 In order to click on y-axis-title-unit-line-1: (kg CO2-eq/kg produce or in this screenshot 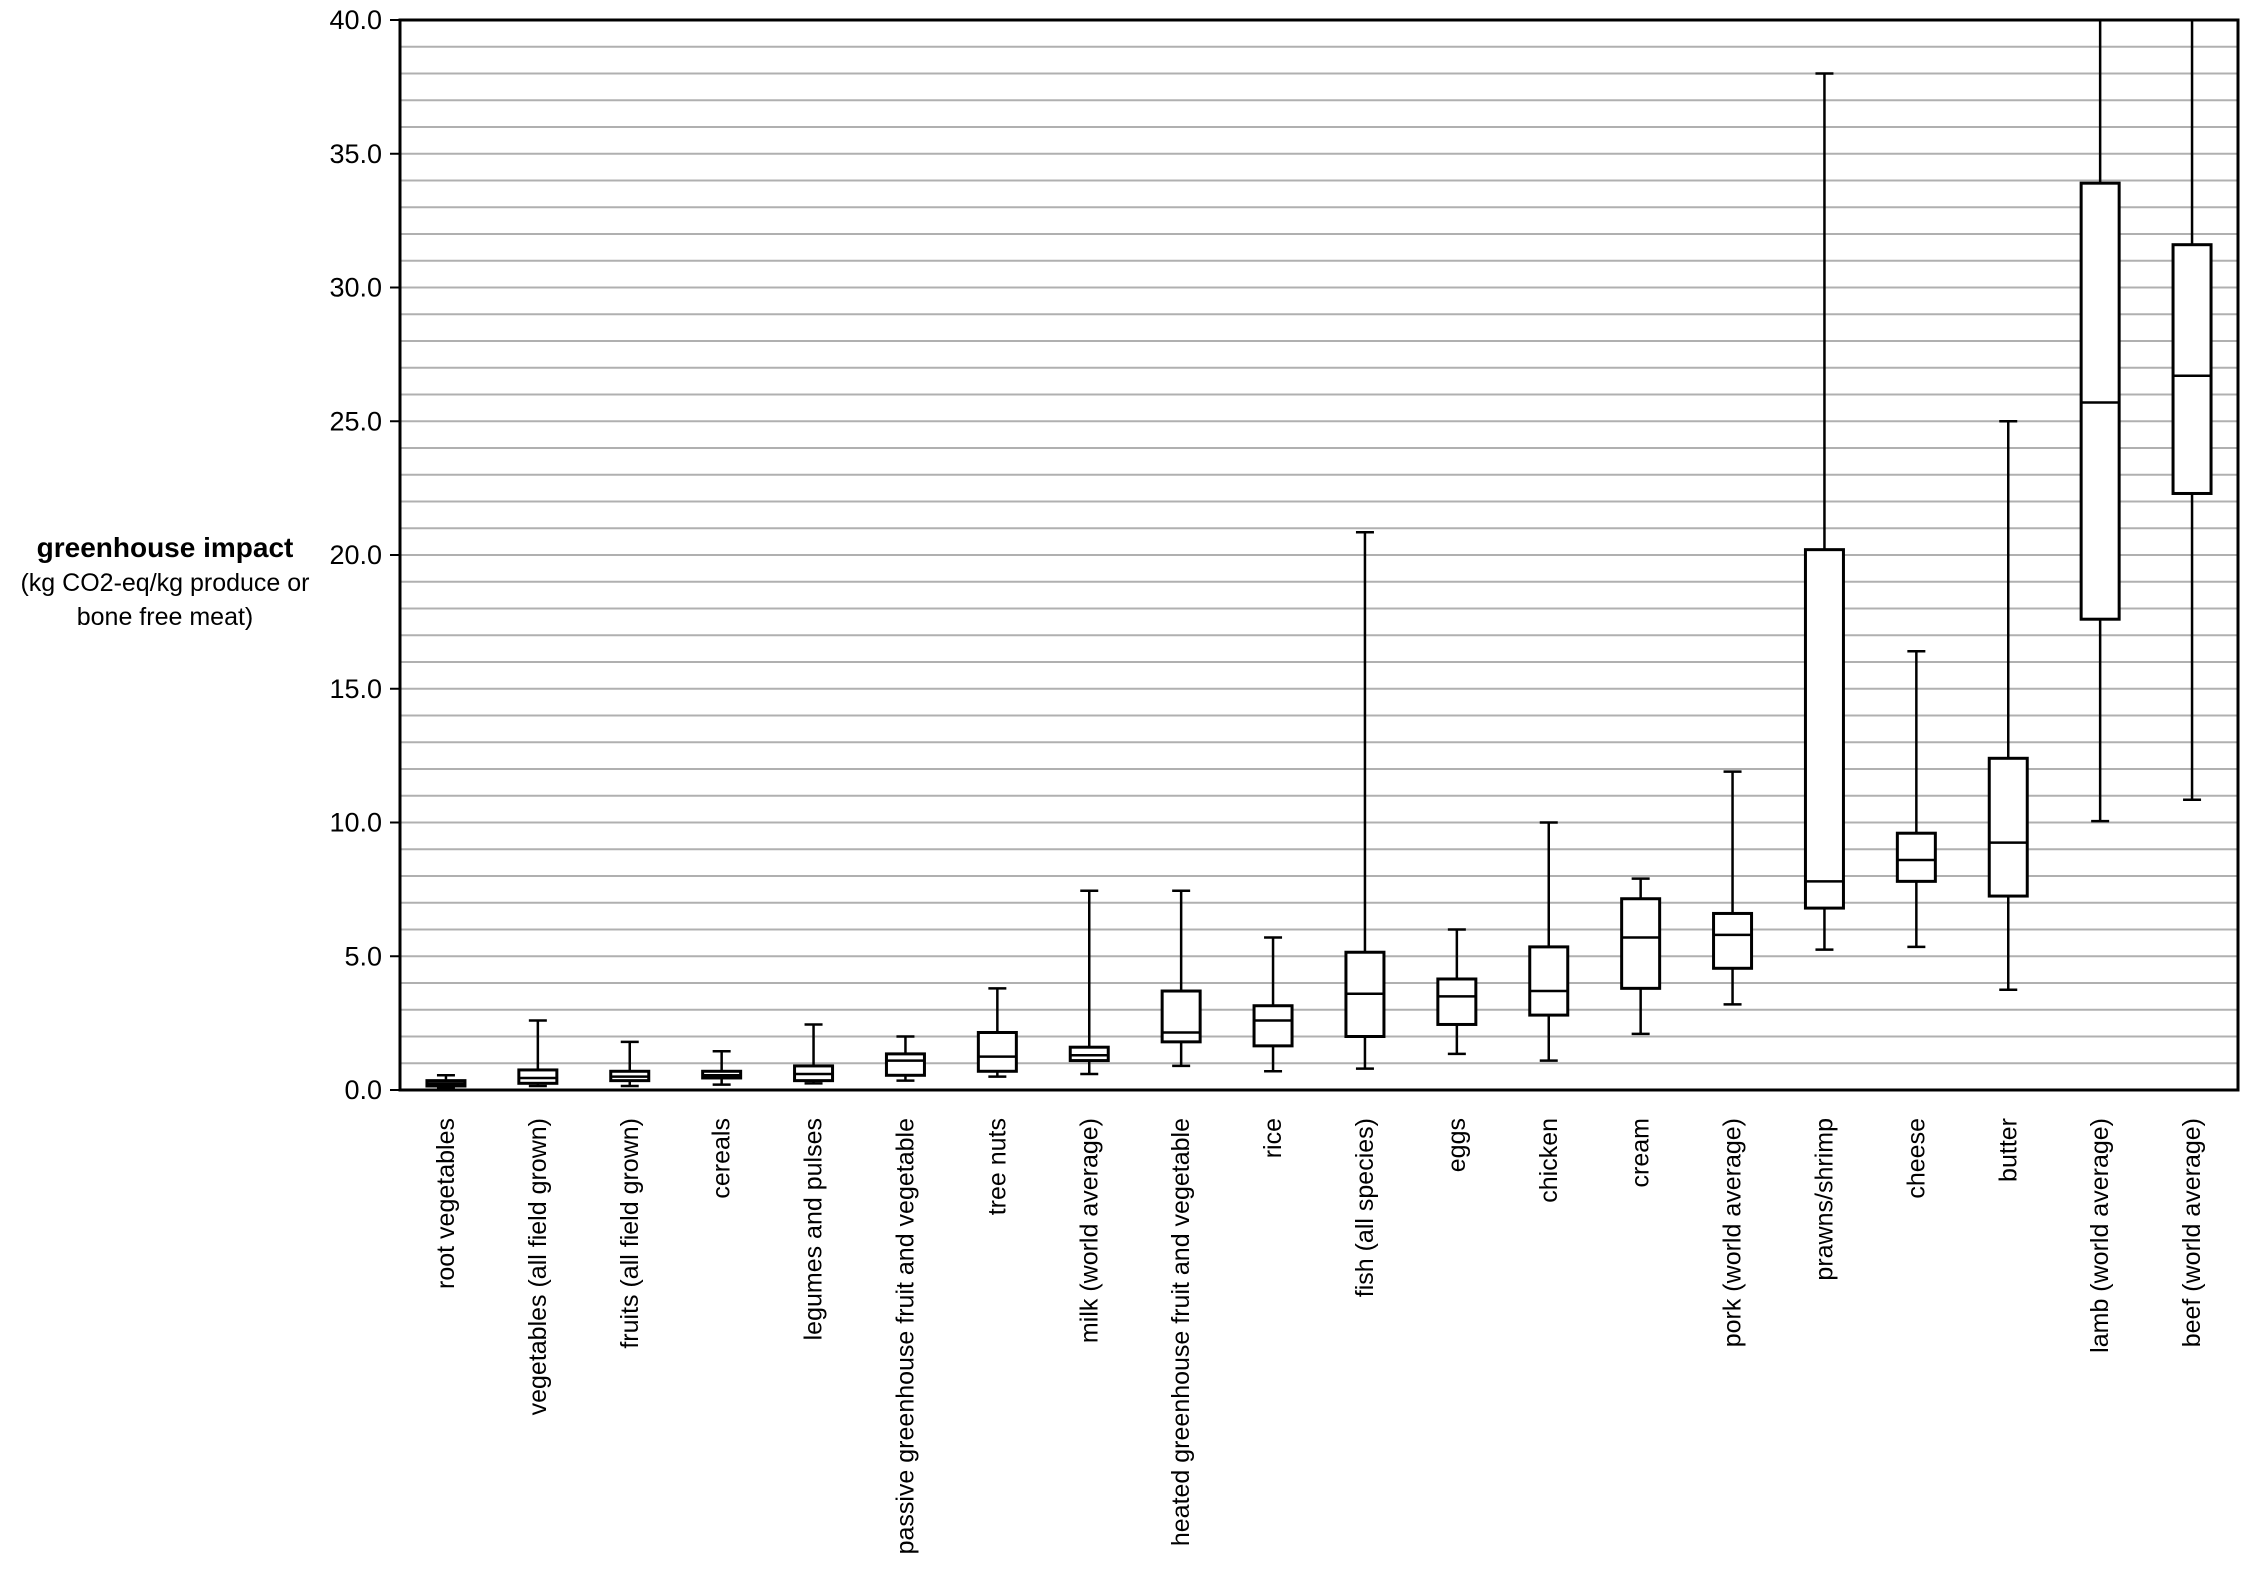, I will do `click(165, 583)`.